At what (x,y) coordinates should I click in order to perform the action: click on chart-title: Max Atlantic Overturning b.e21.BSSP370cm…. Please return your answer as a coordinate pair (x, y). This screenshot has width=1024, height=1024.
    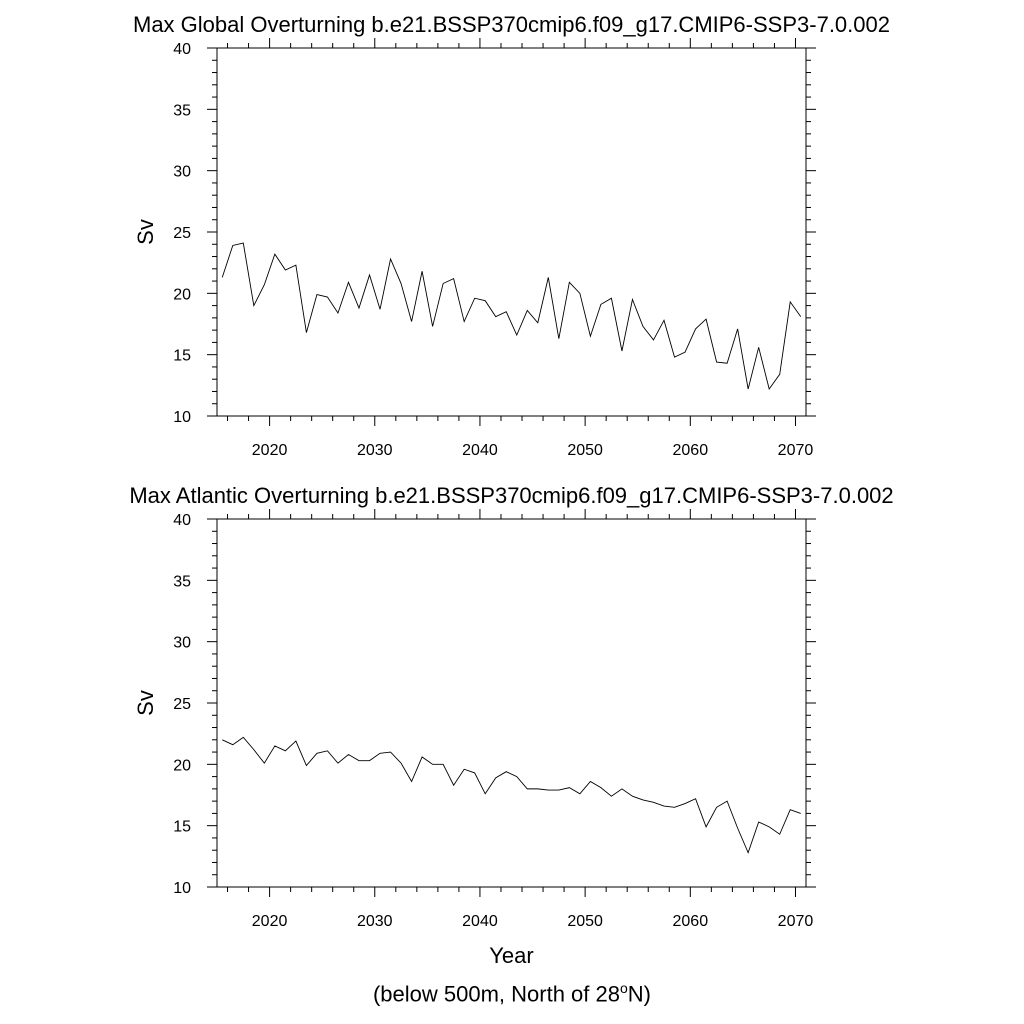
    Looking at the image, I should click on (511, 495).